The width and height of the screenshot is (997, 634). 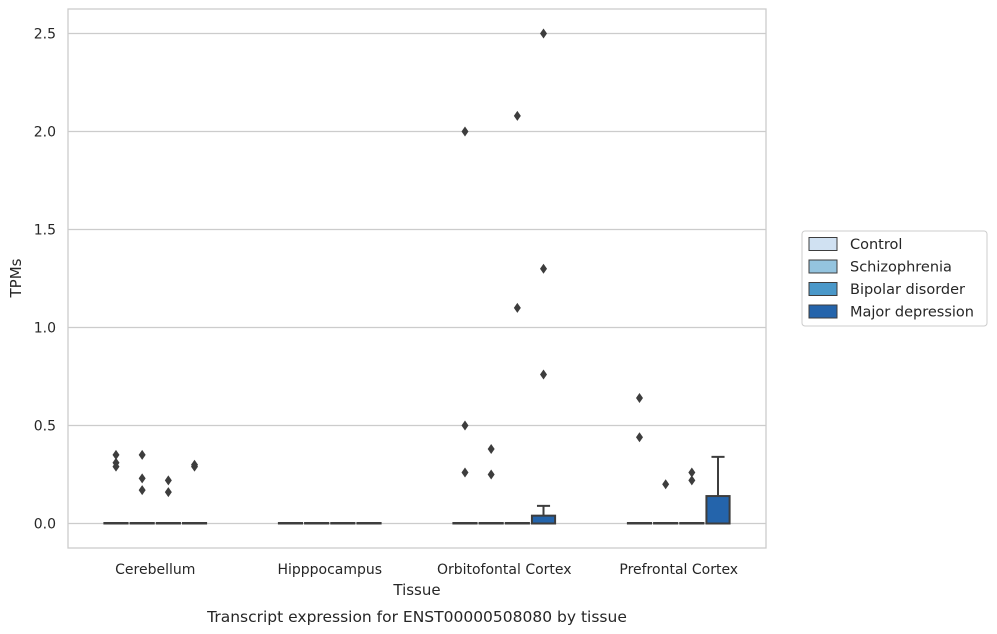 I want to click on y-tick-label: 0.5, so click(x=45, y=427).